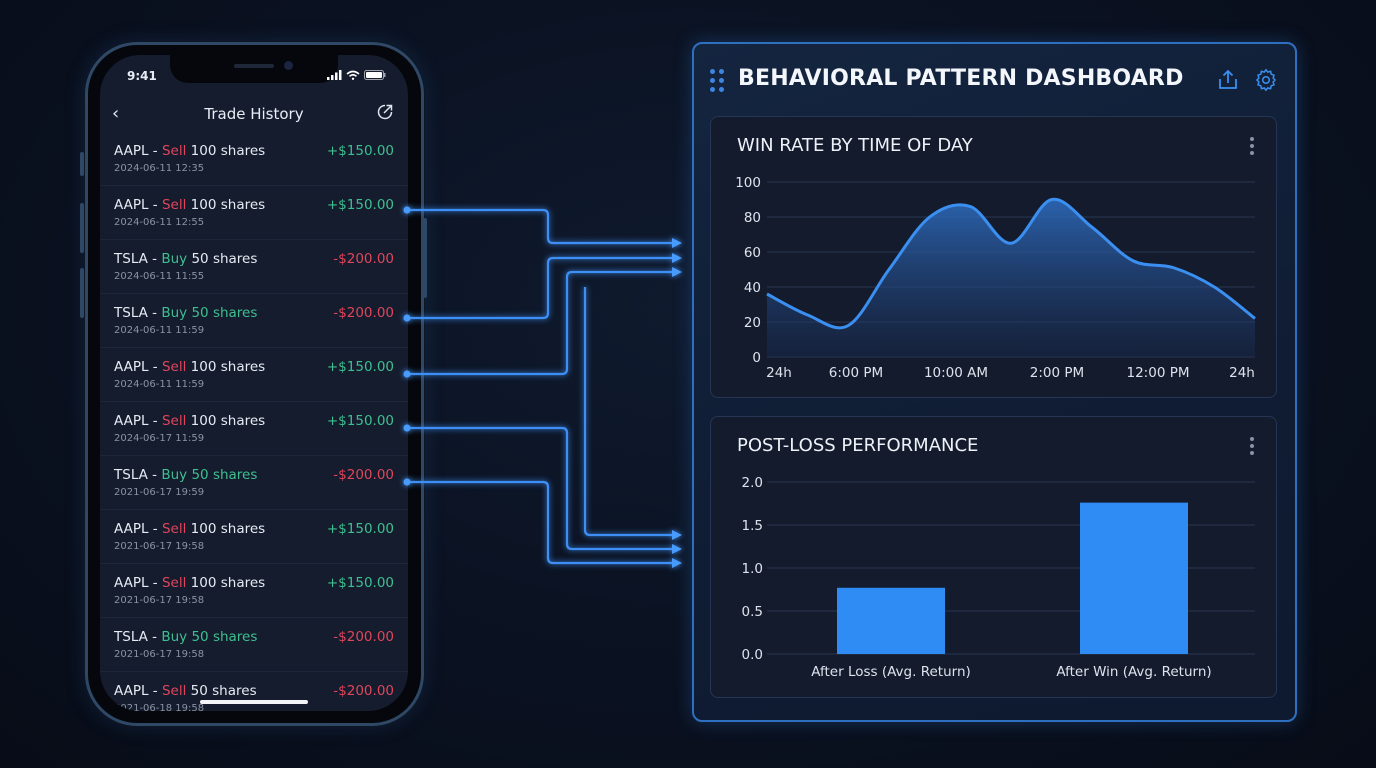 This screenshot has width=1376, height=768. What do you see at coordinates (159, 222) in the screenshot?
I see `trade-date: 2024-06-11 12:55` at bounding box center [159, 222].